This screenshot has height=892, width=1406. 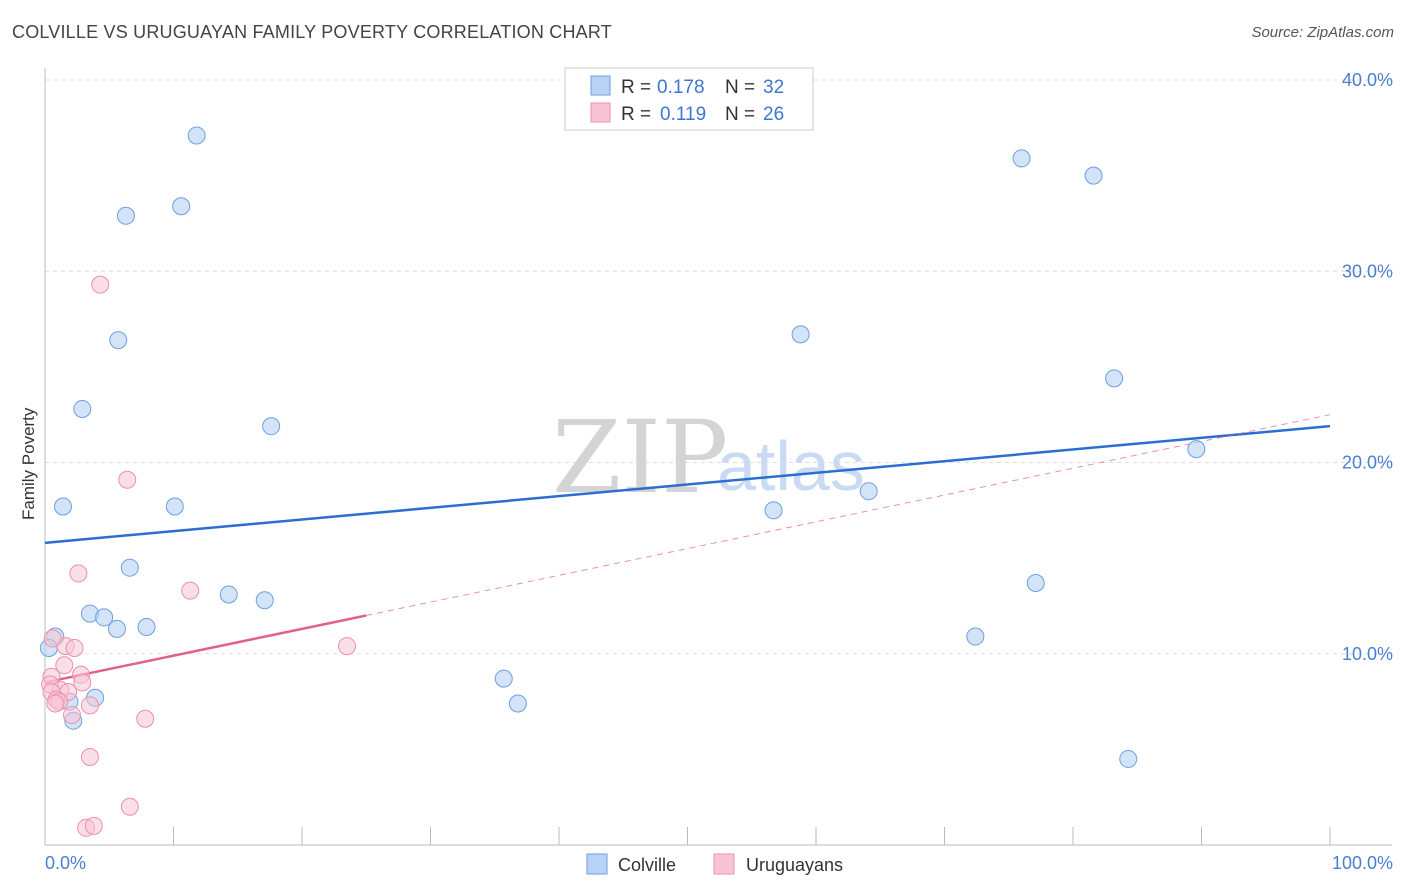 I want to click on watermark-zip: ZIP, so click(x=640, y=457).